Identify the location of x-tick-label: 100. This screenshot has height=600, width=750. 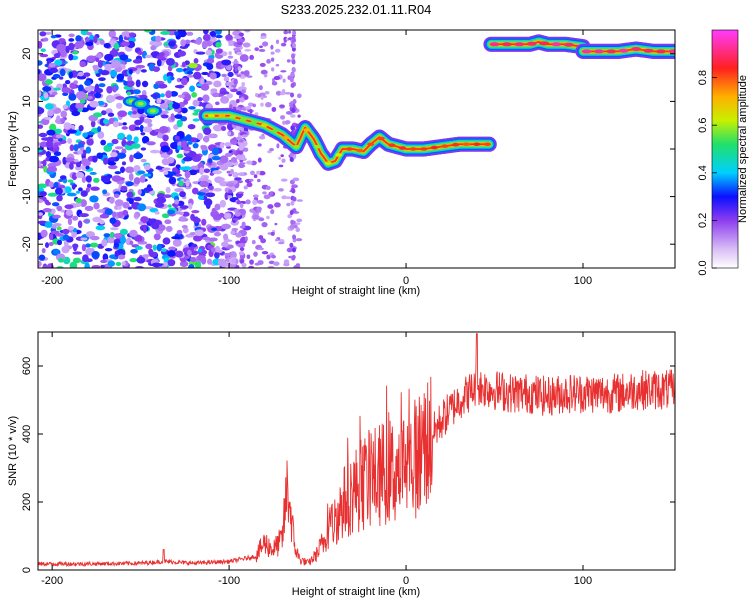
(583, 581).